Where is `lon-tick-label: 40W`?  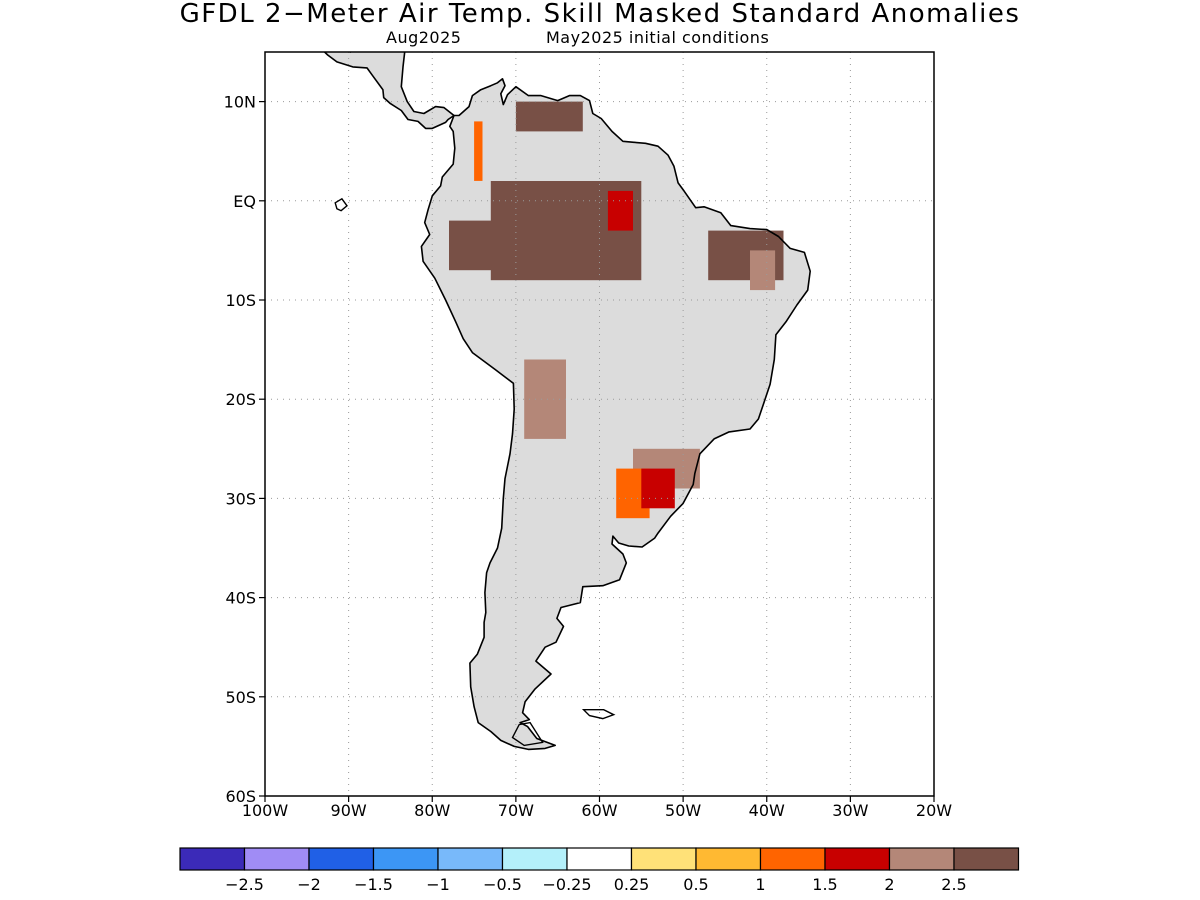 lon-tick-label: 40W is located at coordinates (767, 810).